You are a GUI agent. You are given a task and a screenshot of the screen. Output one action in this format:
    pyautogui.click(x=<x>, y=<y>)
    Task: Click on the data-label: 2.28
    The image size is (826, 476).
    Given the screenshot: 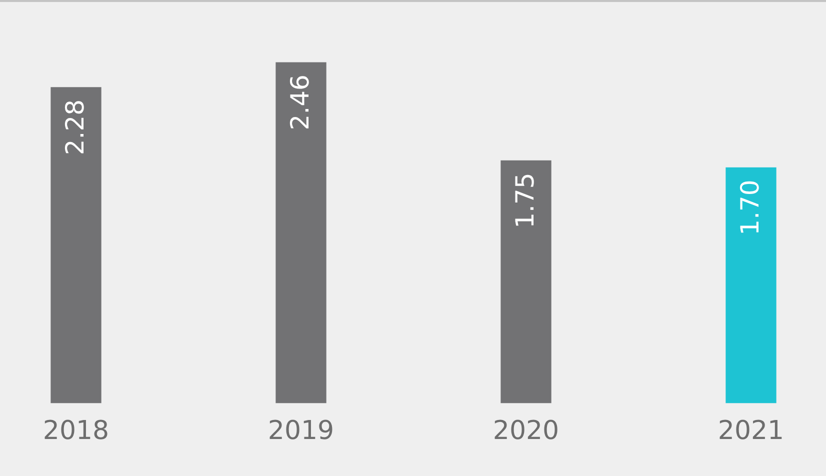 What is the action you would take?
    pyautogui.click(x=75, y=127)
    